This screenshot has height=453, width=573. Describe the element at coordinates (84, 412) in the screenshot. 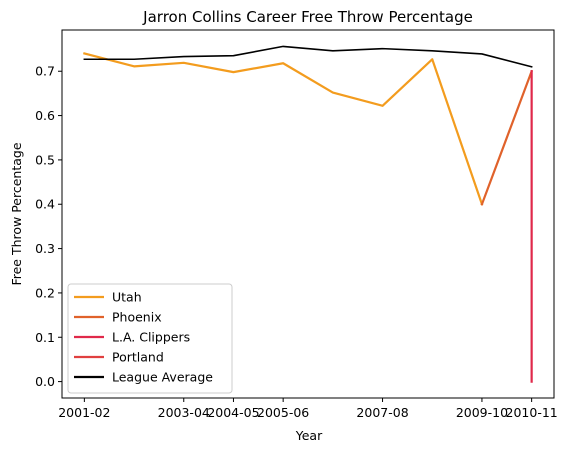

I see `x-tick-label: 2001-02` at that location.